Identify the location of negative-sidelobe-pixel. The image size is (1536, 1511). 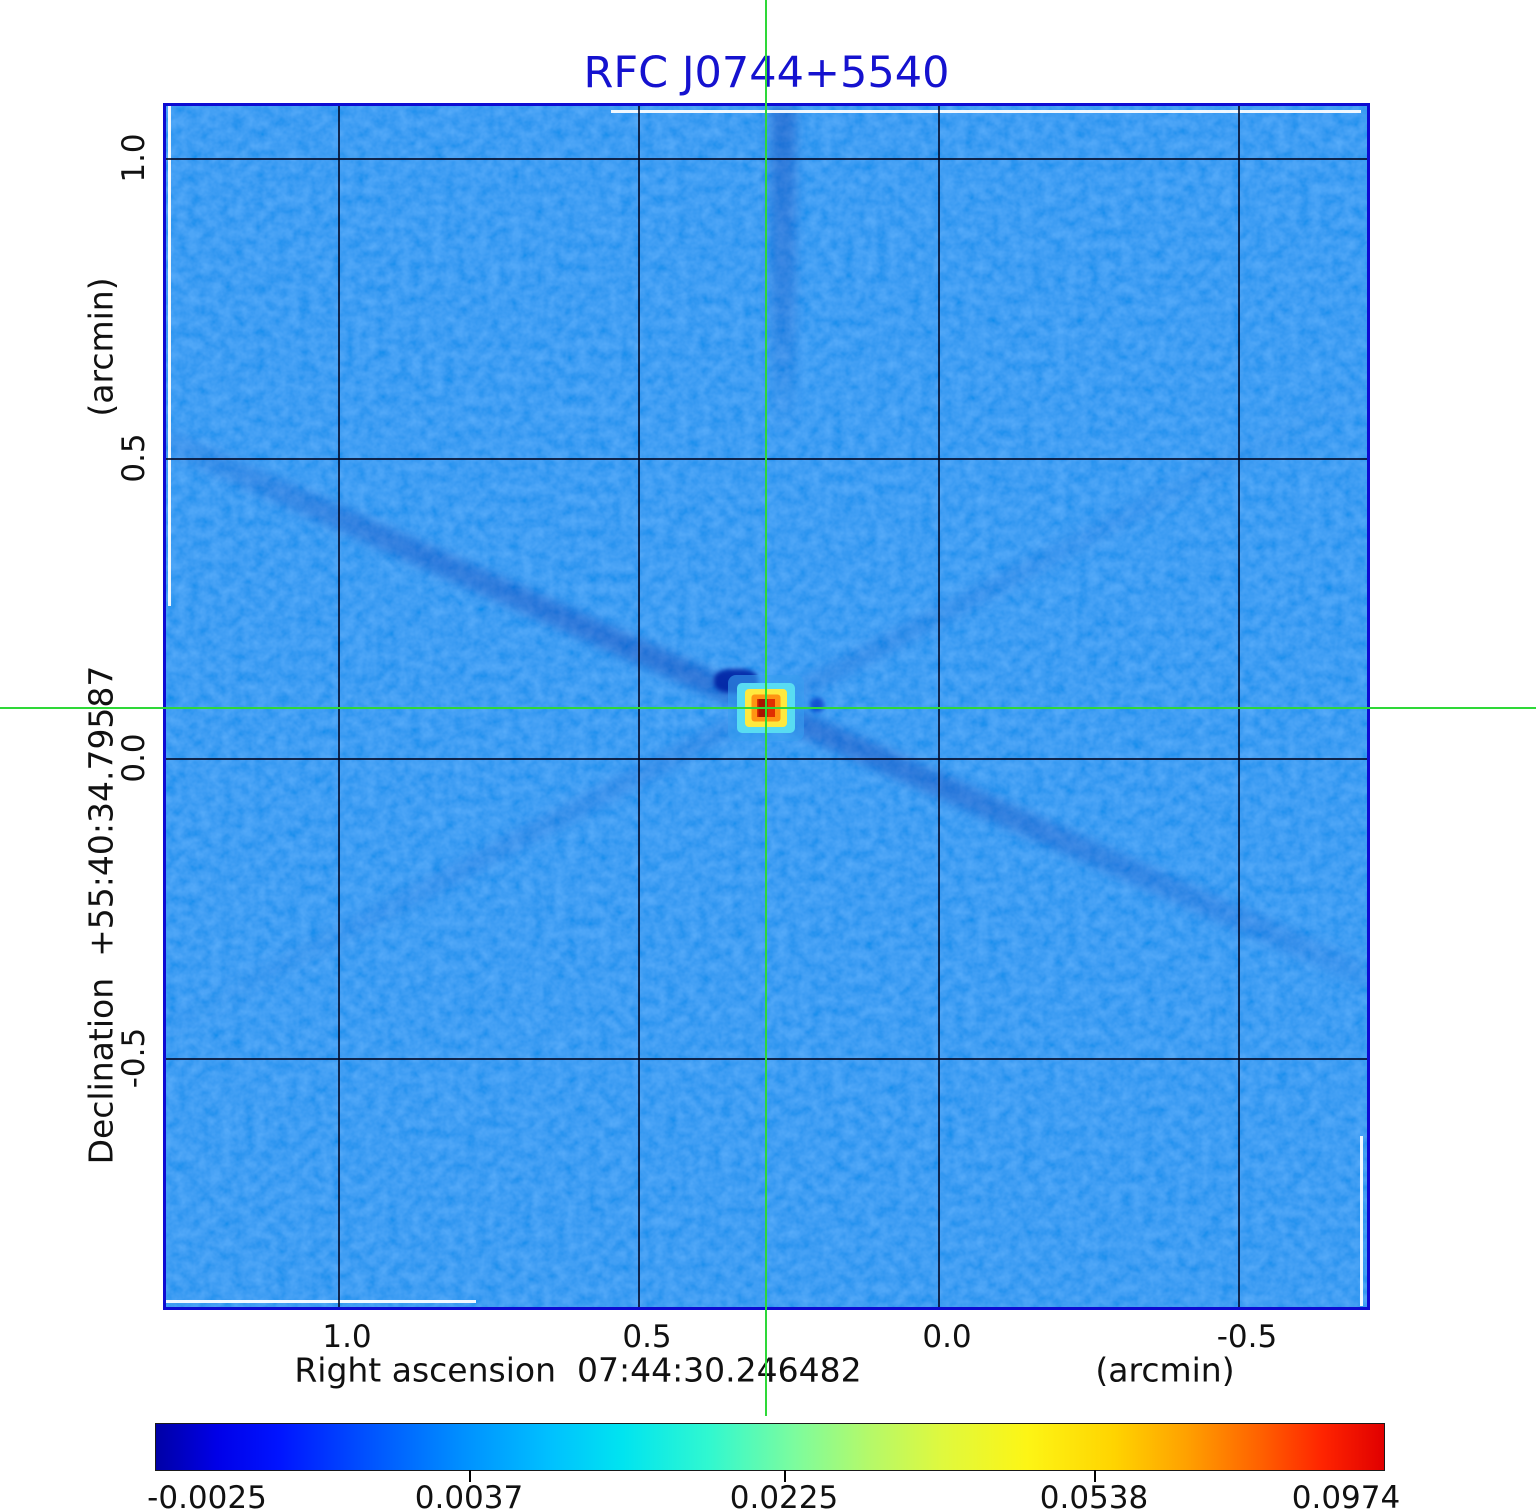
(817, 705).